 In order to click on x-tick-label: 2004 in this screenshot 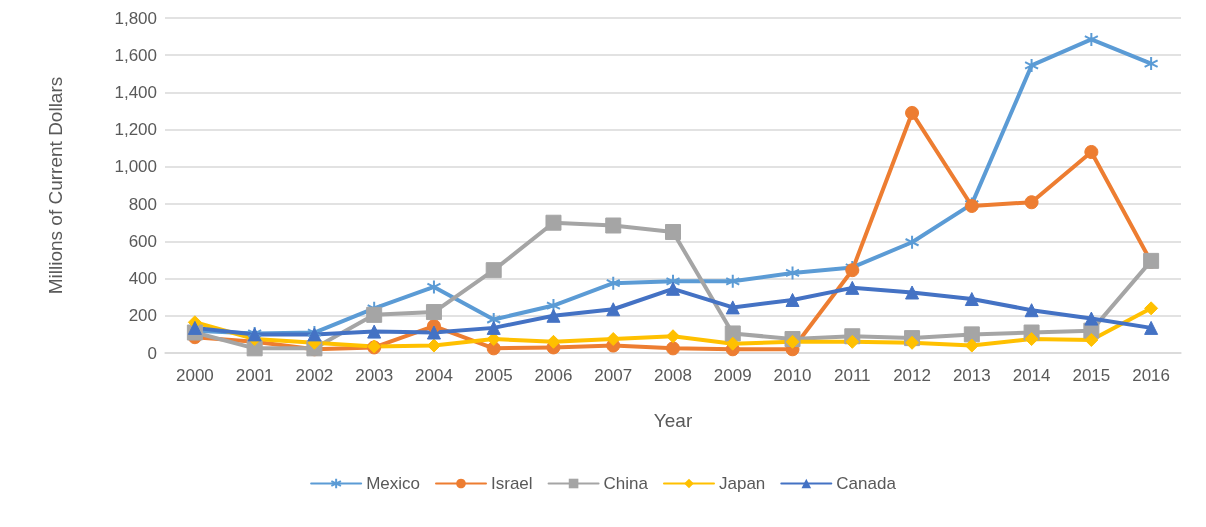, I will do `click(434, 375)`.